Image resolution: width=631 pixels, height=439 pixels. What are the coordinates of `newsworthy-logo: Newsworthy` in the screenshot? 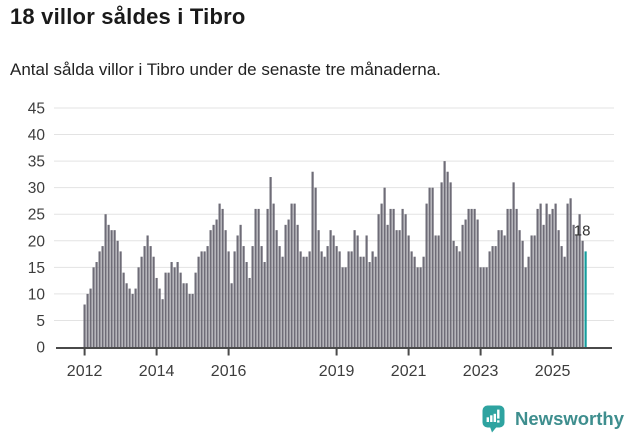 It's located at (553, 419).